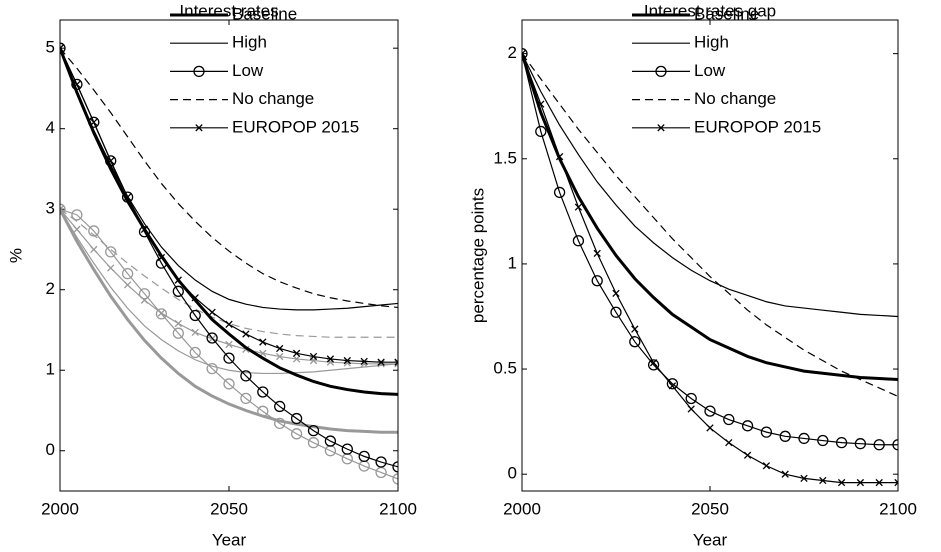 The height and width of the screenshot is (552, 941). I want to click on y-tick-label: 1.5, so click(505, 157).